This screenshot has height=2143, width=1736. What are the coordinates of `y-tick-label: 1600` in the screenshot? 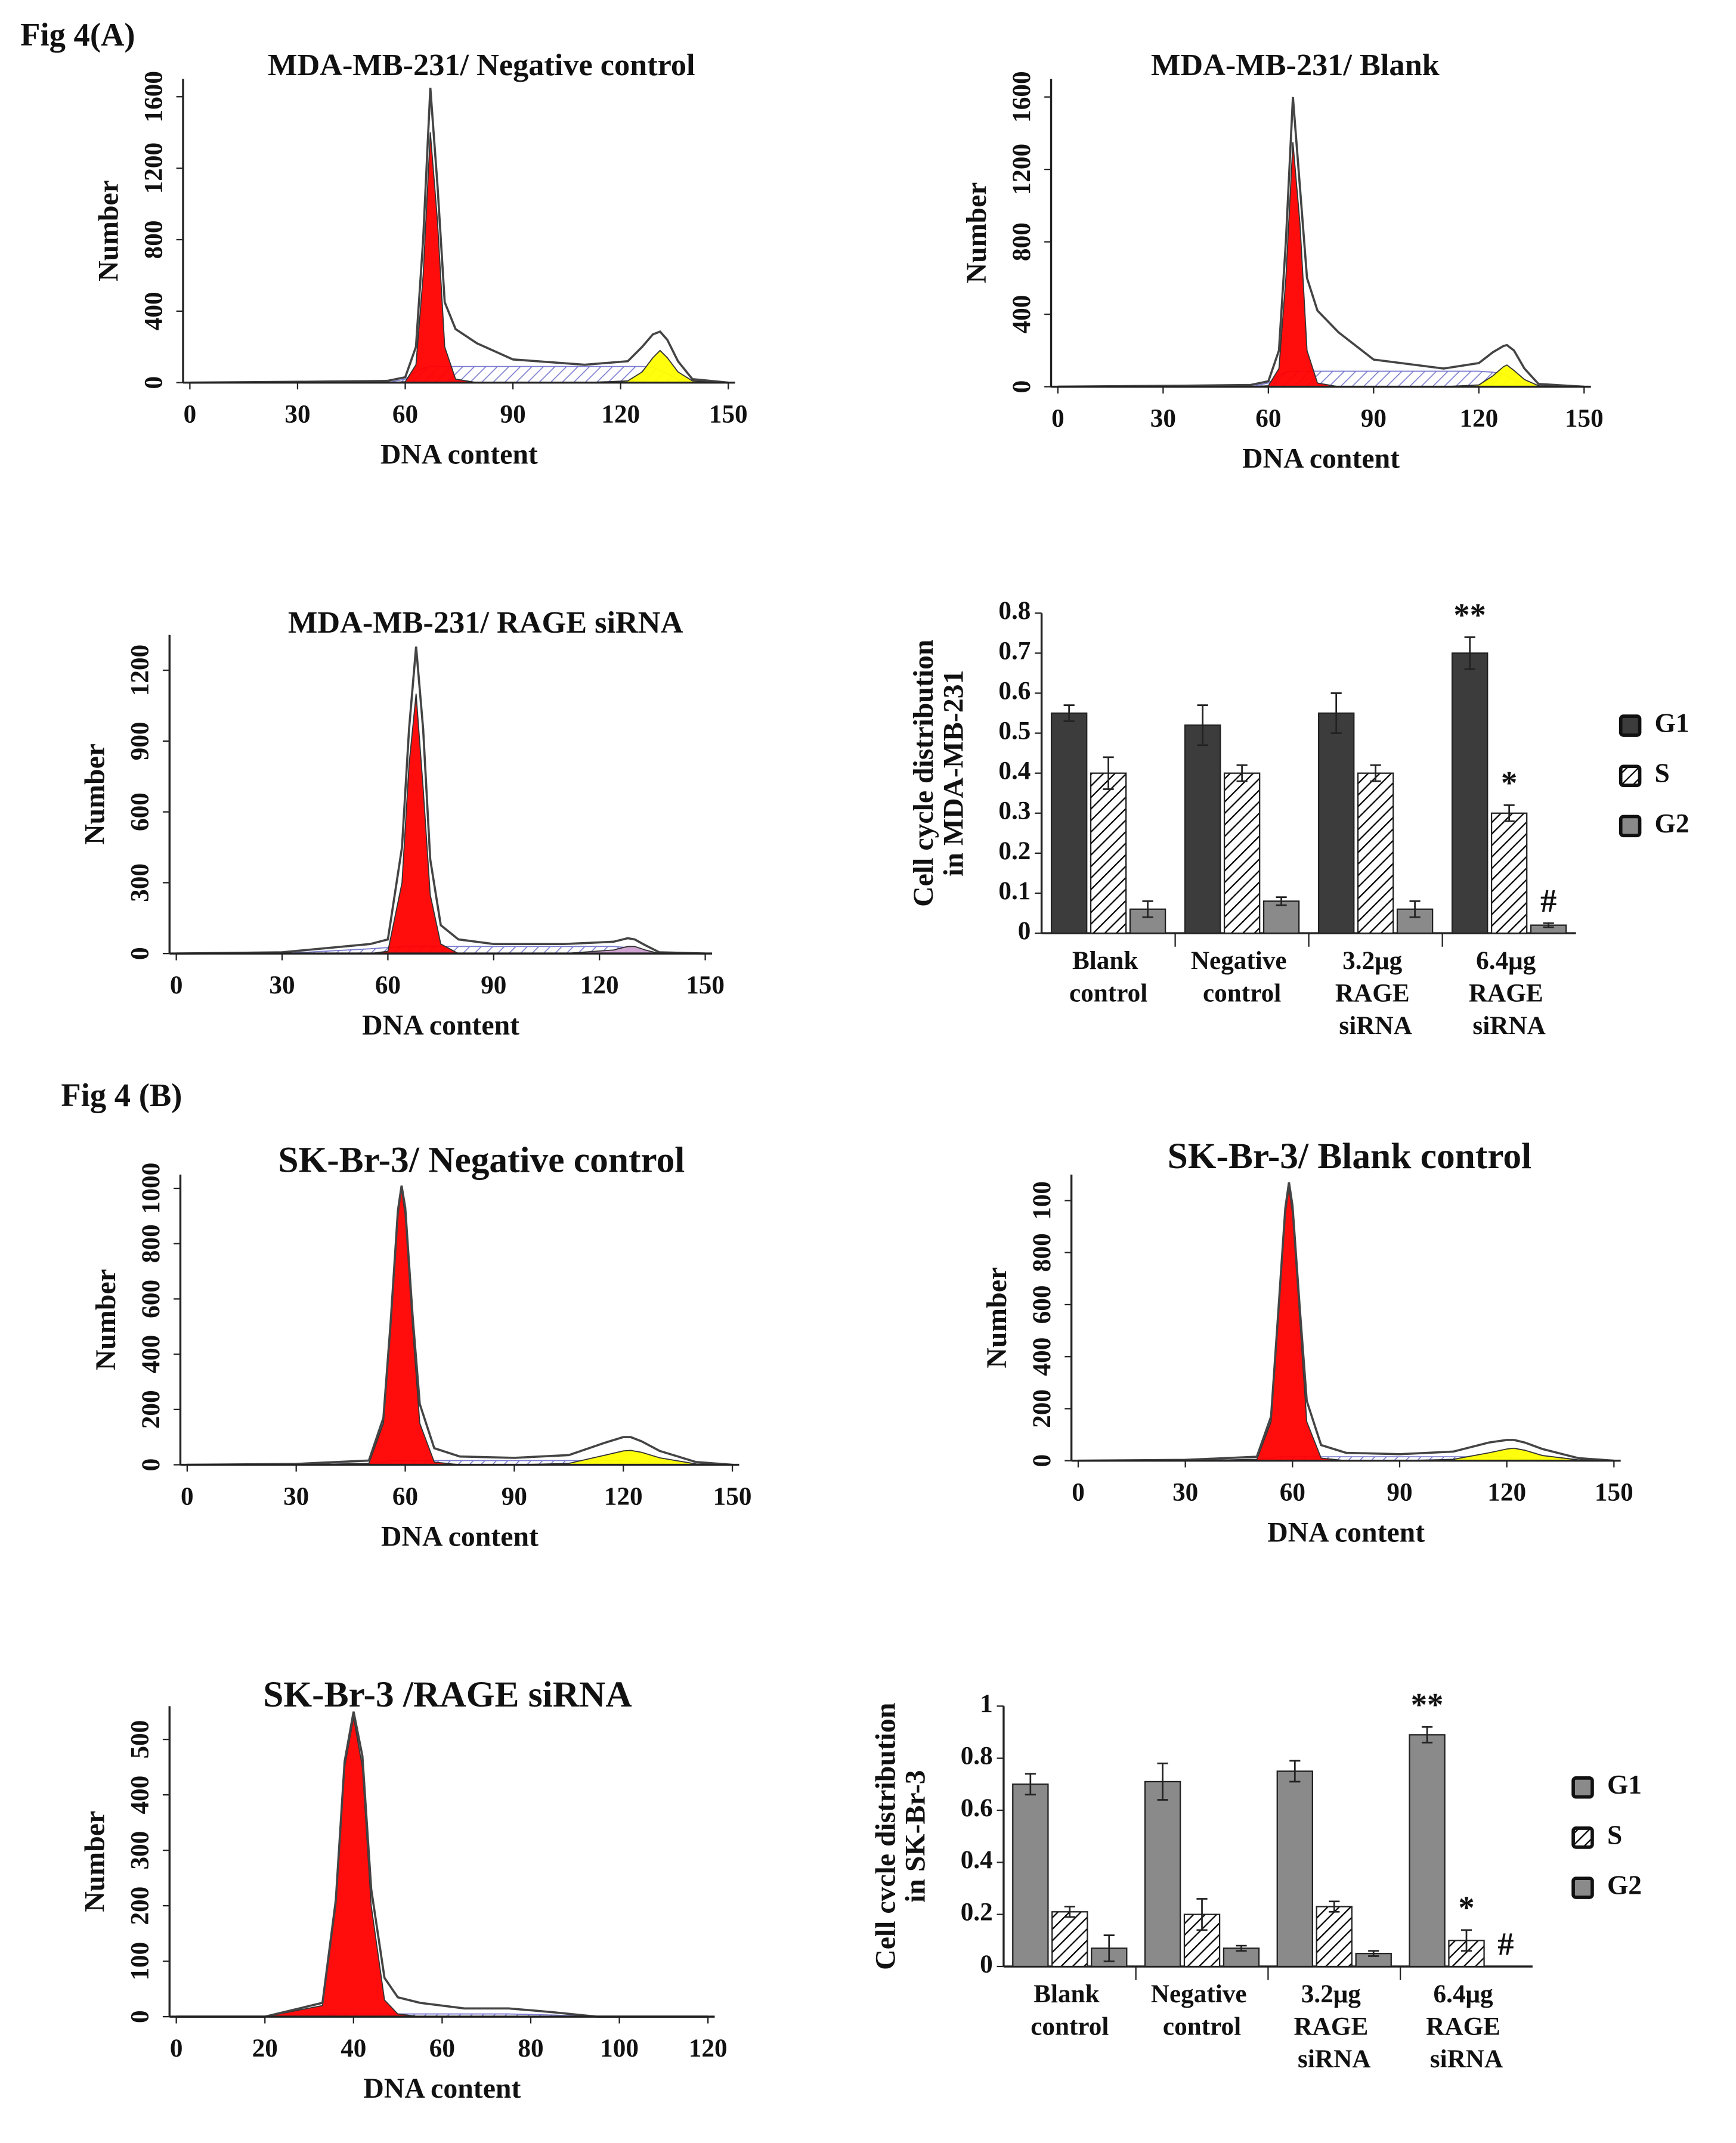 It's located at (153, 96).